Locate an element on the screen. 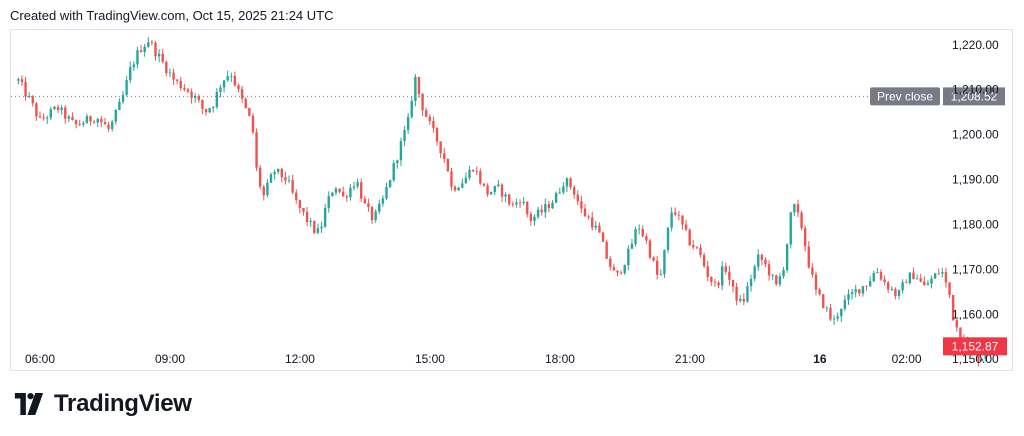 The width and height of the screenshot is (1024, 436). y-tick-label: 1,170.00 is located at coordinates (975, 269).